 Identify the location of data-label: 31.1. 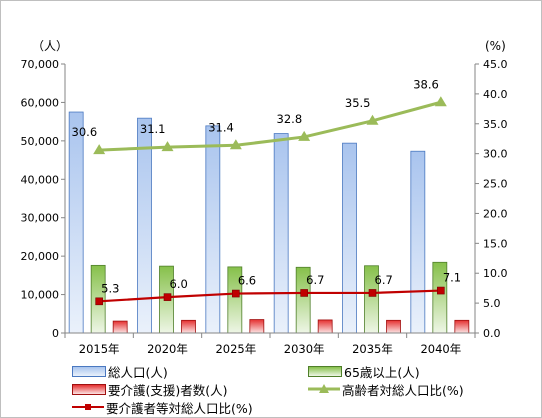
(153, 129).